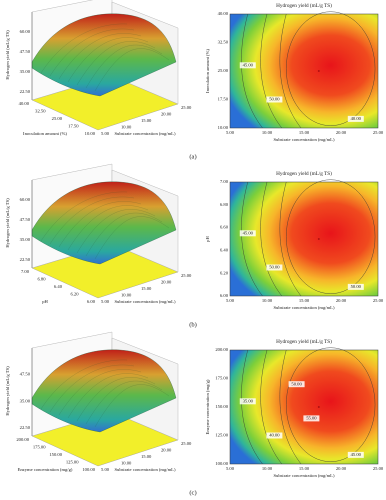 The height and width of the screenshot is (500, 386). What do you see at coordinates (58, 286) in the screenshot?
I see `x-tick-label: 6.40` at bounding box center [58, 286].